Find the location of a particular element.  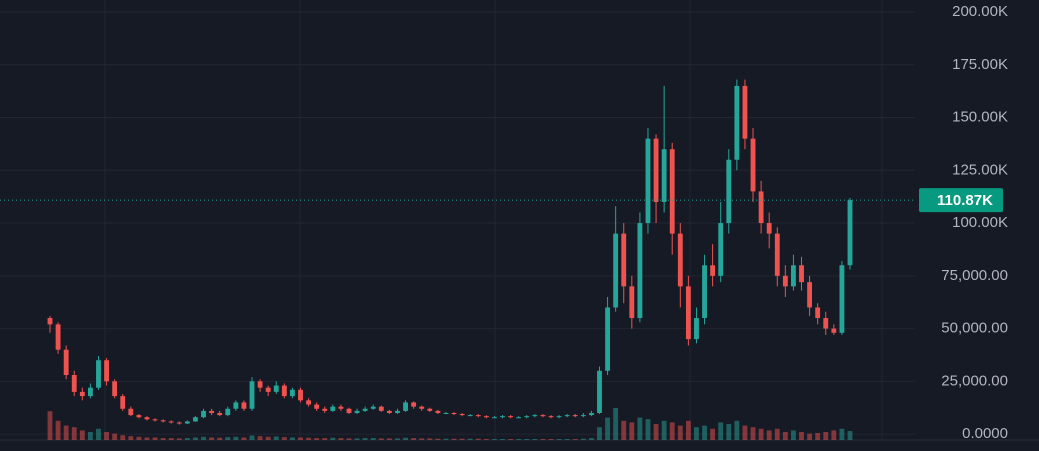

y-tick-label: 75,000.00 is located at coordinates (974, 275).